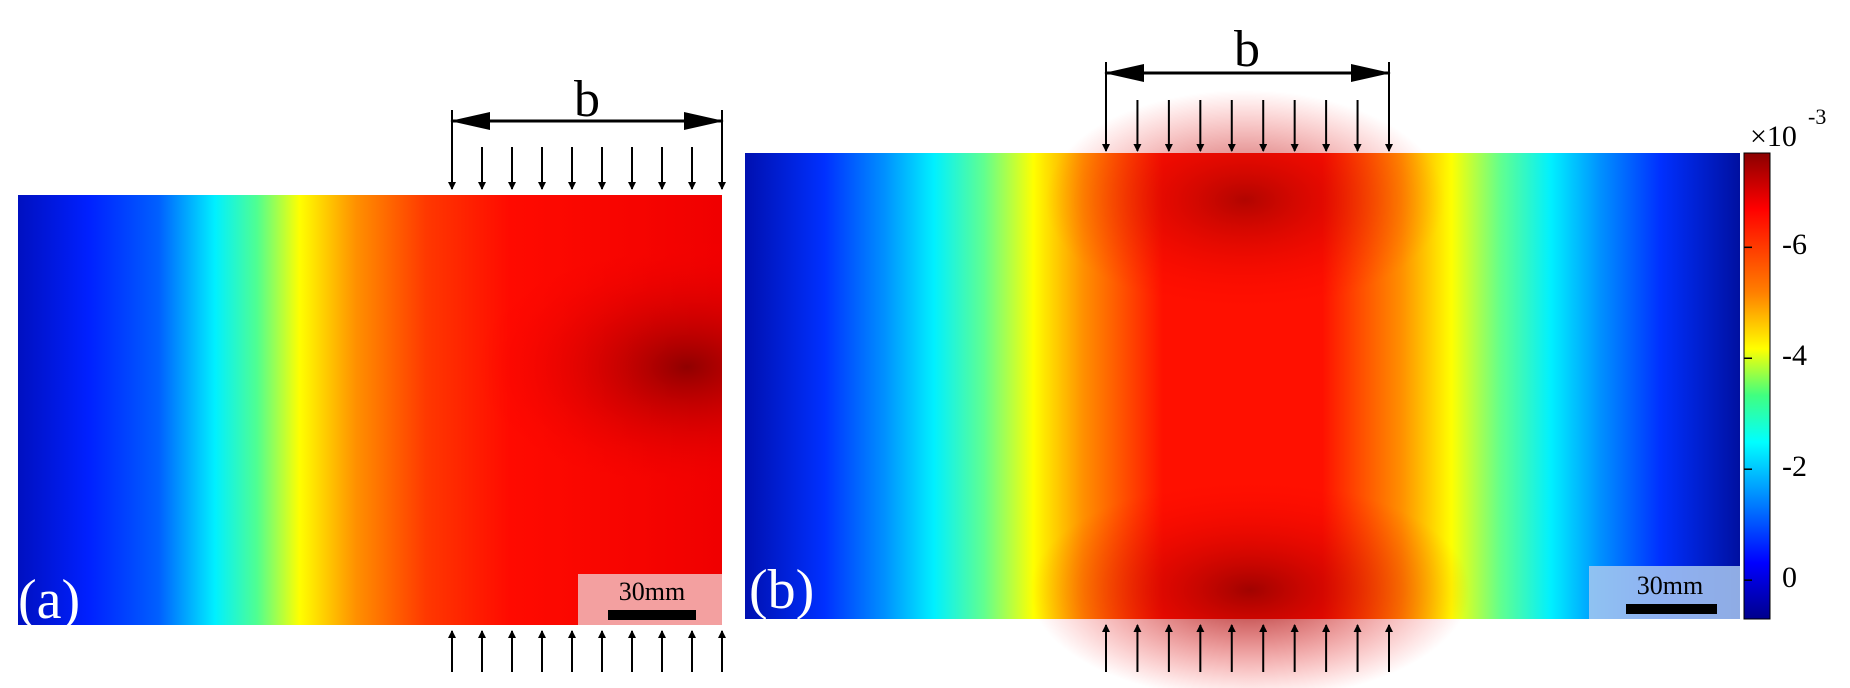  Describe the element at coordinates (1773, 136) in the screenshot. I see `colorbar-multiplier: ×10` at that location.